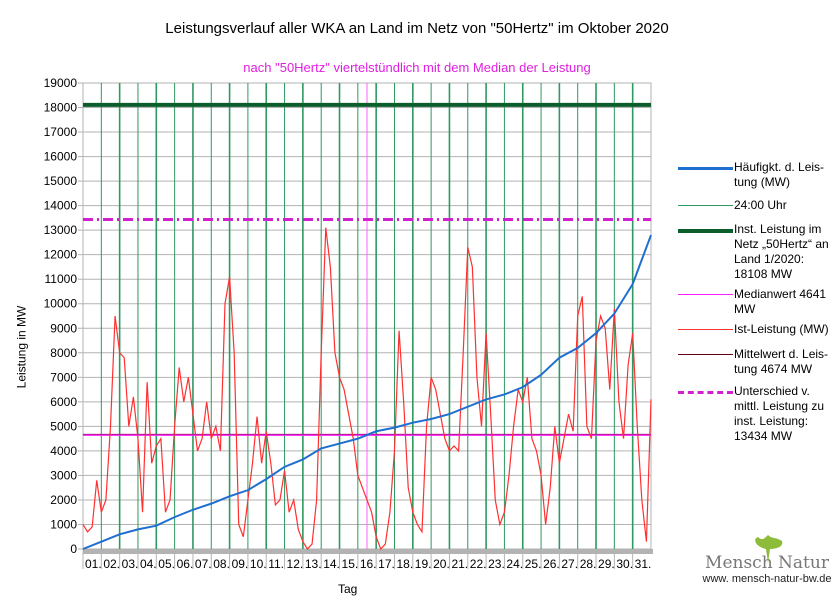  Describe the element at coordinates (61, 279) in the screenshot. I see `y-tick-label: 11000` at that location.